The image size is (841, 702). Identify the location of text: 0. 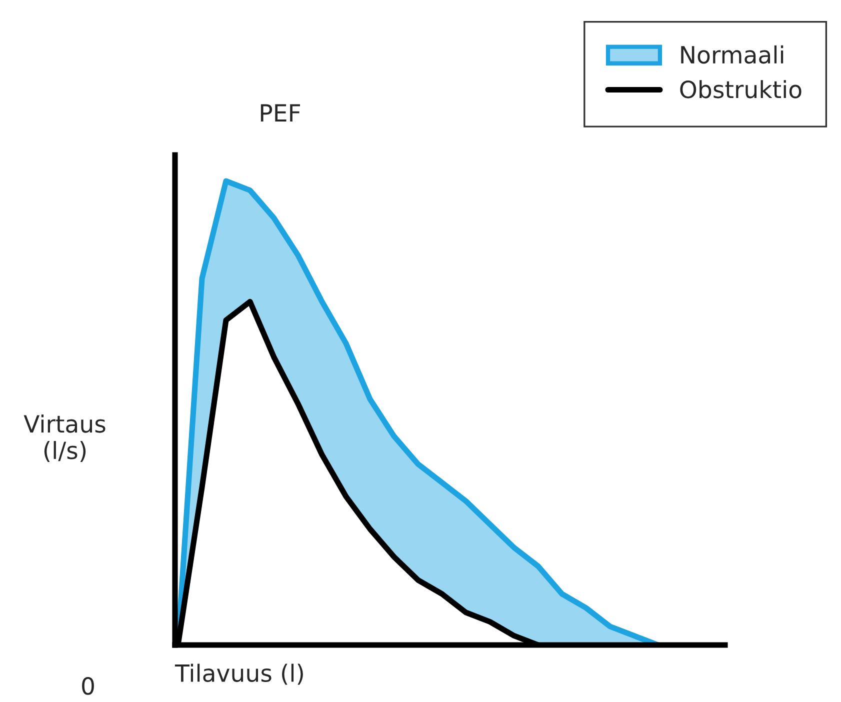
(88, 685).